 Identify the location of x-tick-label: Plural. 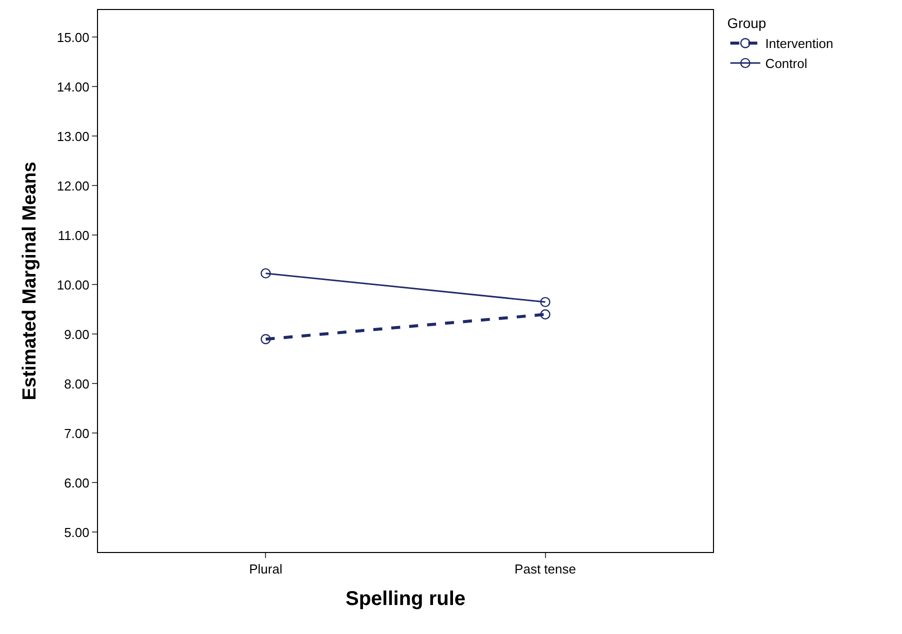
(265, 569).